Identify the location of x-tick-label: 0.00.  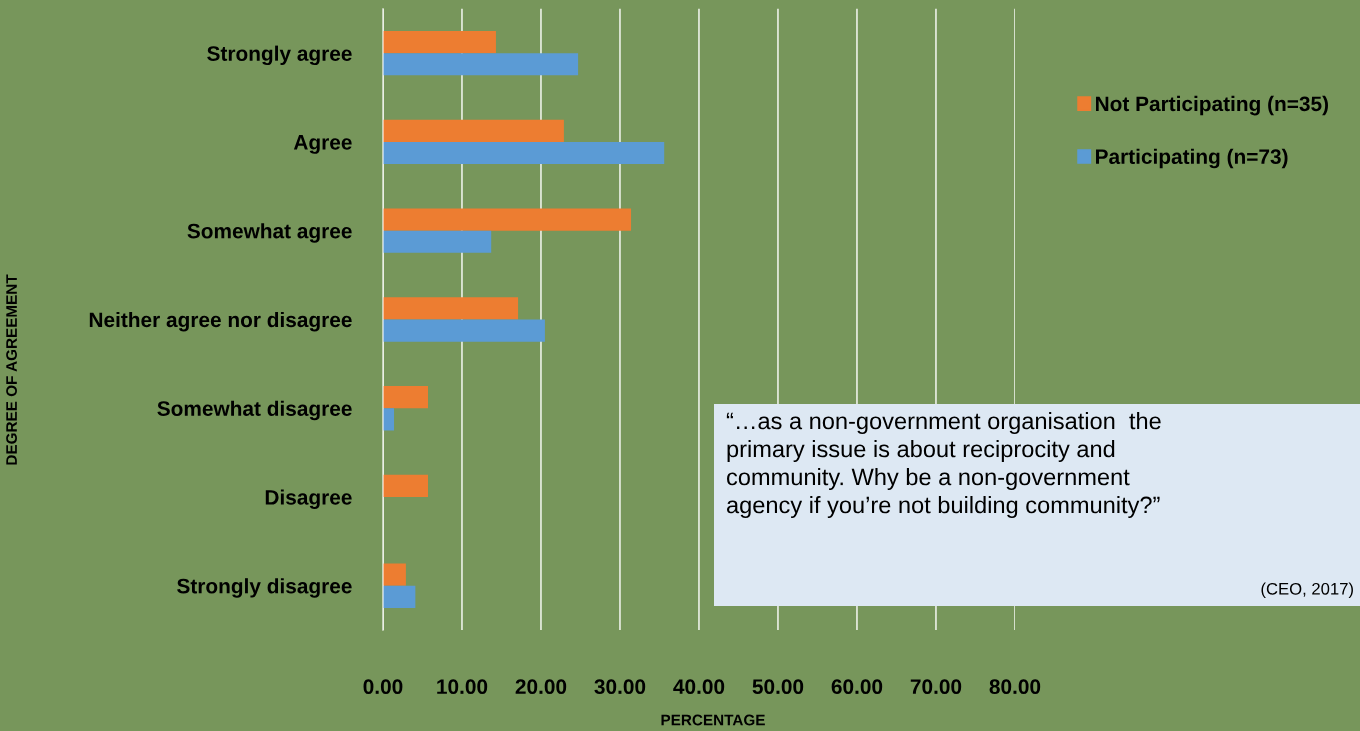
(383, 687).